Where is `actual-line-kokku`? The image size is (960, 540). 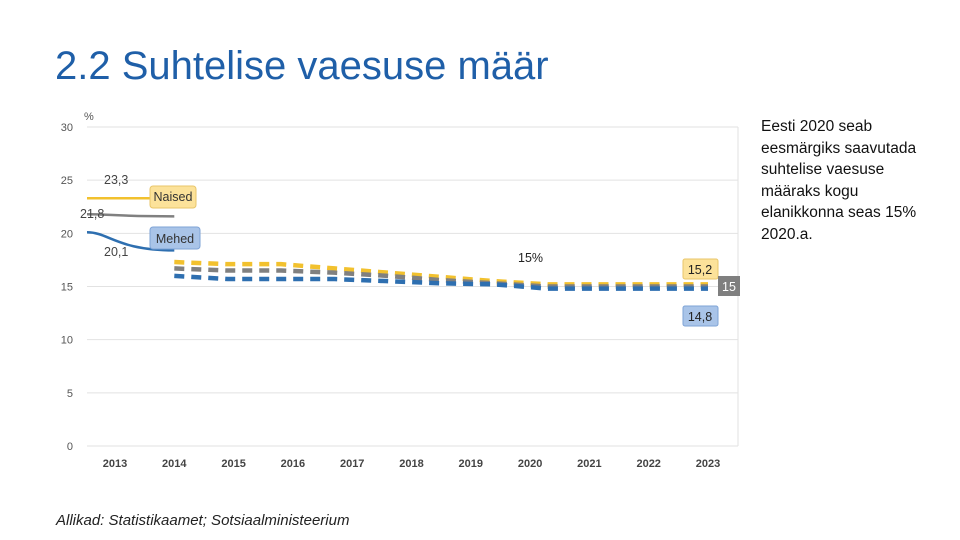 actual-line-kokku is located at coordinates (130, 215).